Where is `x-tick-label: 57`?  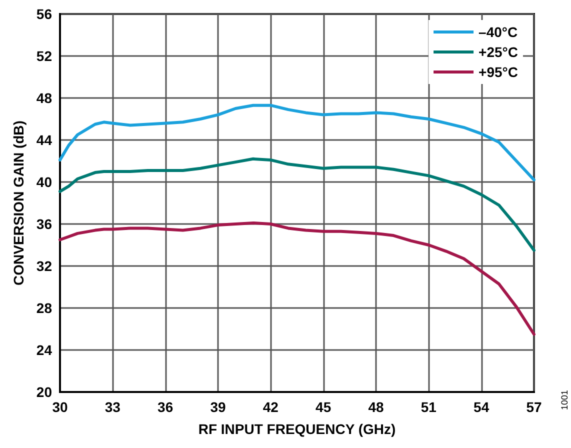
x-tick-label: 57 is located at coordinates (534, 407).